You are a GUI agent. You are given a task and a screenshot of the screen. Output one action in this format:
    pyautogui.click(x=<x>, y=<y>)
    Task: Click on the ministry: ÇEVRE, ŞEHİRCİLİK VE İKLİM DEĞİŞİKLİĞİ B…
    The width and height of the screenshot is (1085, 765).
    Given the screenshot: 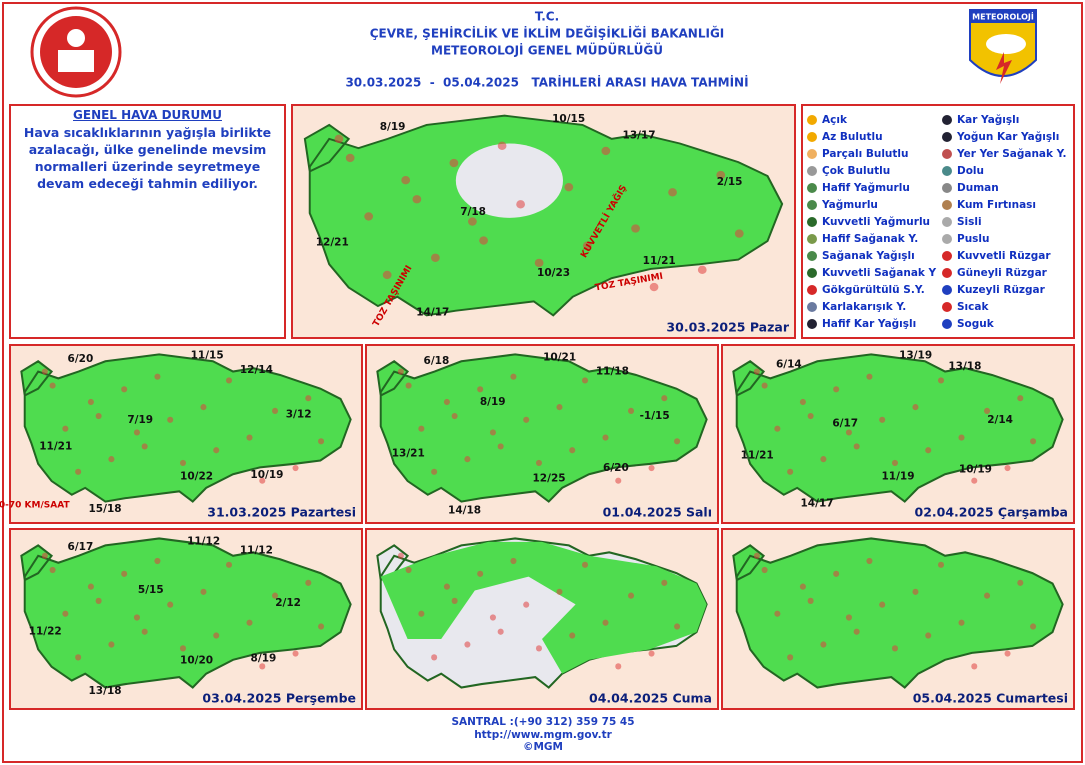 What is the action you would take?
    pyautogui.click(x=547, y=33)
    